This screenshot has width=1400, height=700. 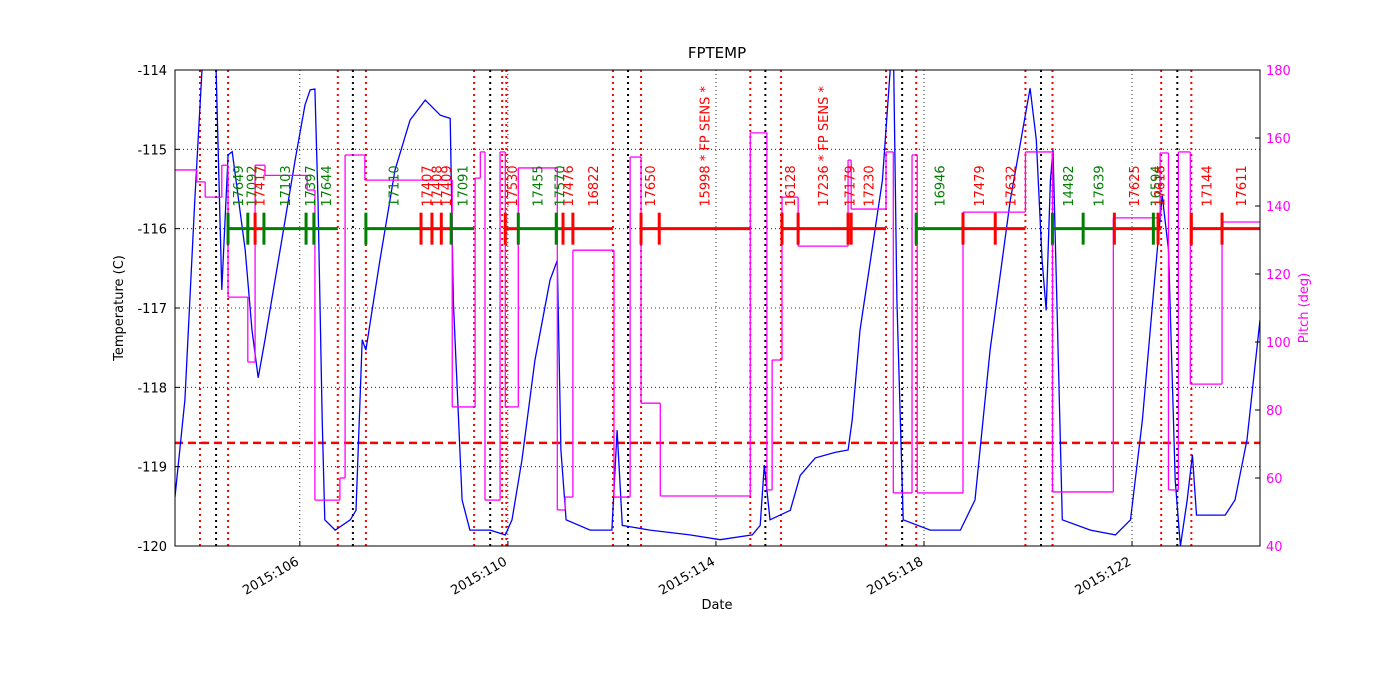 I want to click on obs-label: 17632, so click(x=1011, y=185).